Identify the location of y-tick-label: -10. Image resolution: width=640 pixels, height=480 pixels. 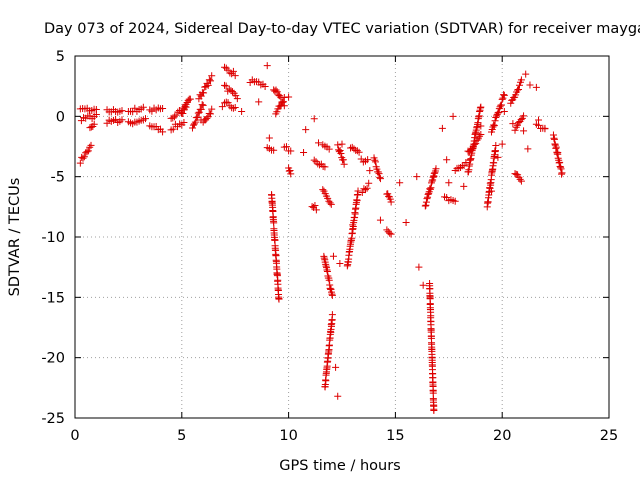
(53, 238).